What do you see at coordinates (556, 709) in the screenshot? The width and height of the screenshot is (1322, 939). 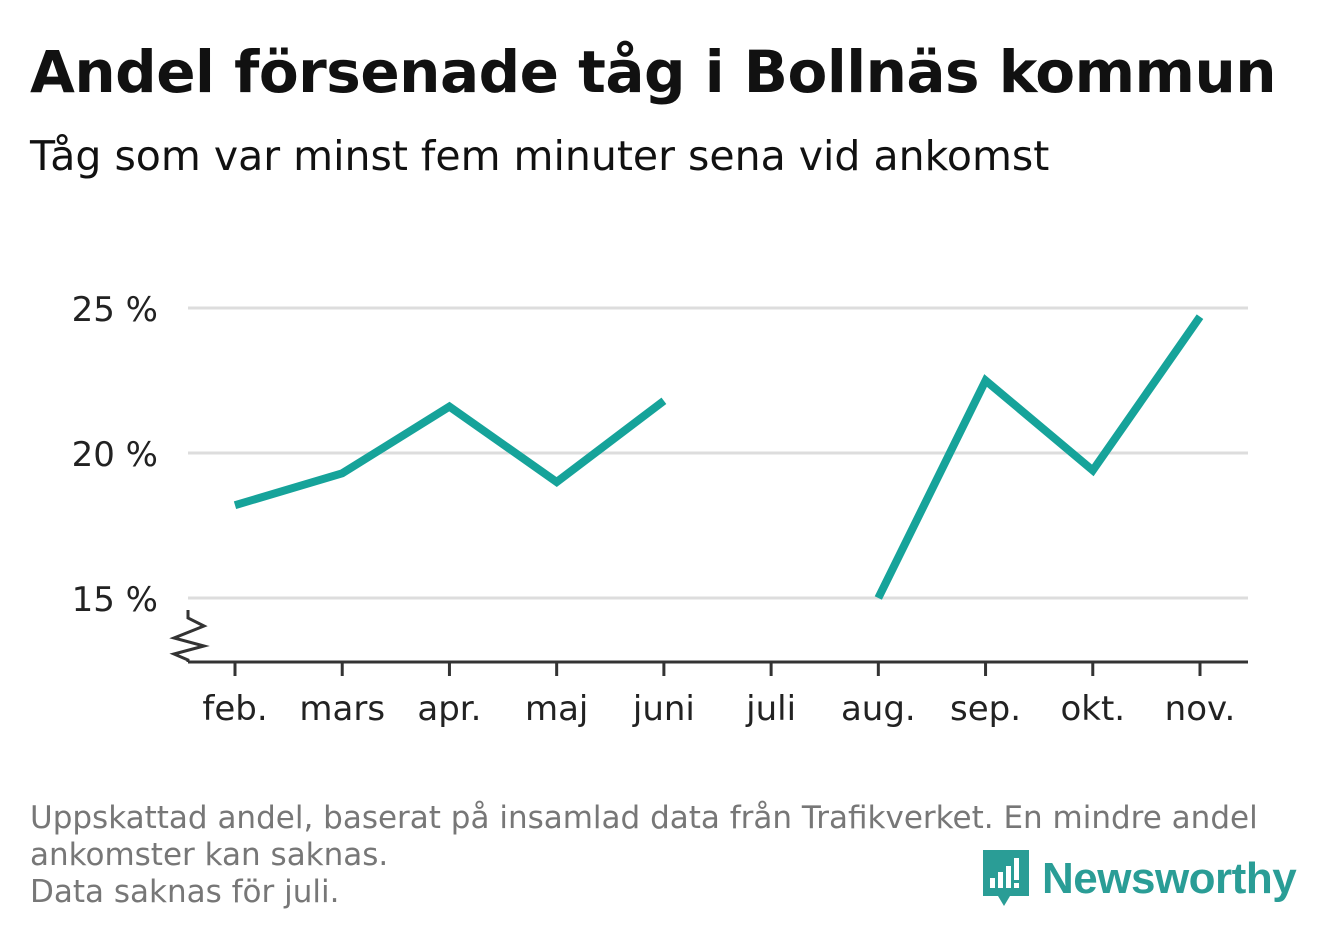 I see `x-tick-label: maj` at bounding box center [556, 709].